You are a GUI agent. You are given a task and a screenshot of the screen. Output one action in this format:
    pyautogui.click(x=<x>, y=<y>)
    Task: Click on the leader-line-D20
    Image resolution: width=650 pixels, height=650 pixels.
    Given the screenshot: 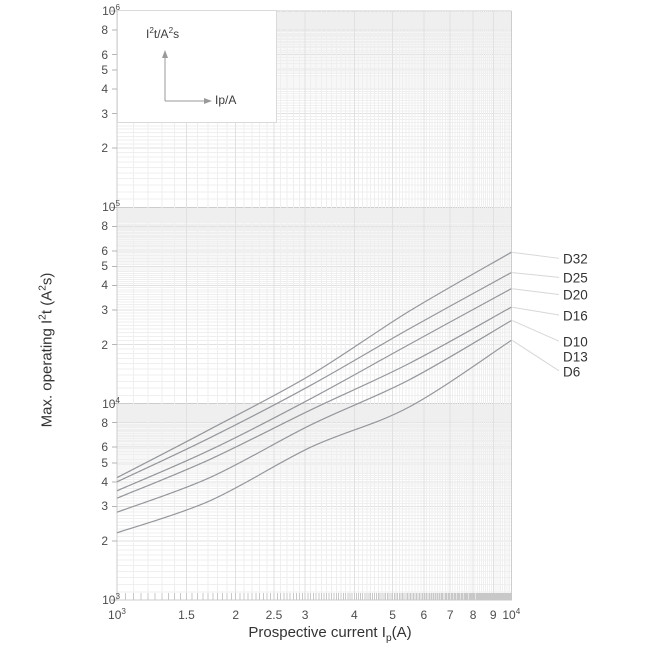 What is the action you would take?
    pyautogui.click(x=536, y=291)
    